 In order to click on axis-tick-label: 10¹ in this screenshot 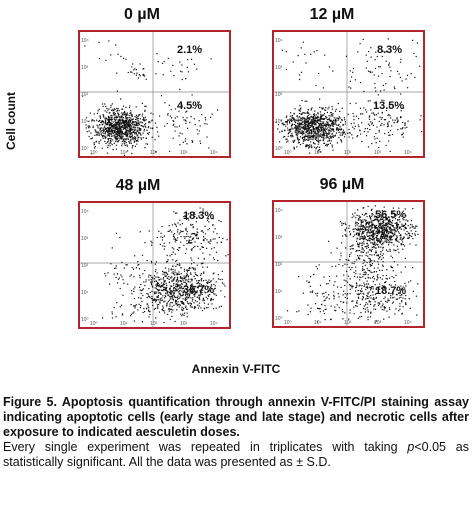, I will do `click(318, 323)`.